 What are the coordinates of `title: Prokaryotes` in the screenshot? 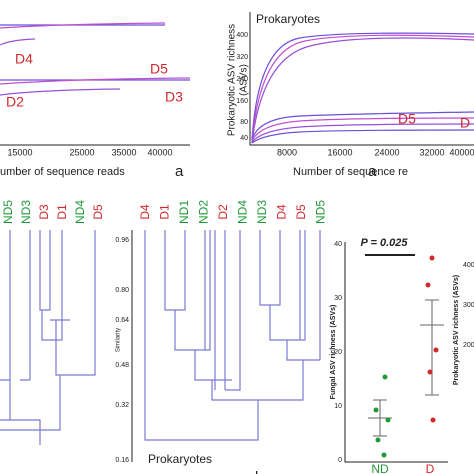 It's located at (288, 19).